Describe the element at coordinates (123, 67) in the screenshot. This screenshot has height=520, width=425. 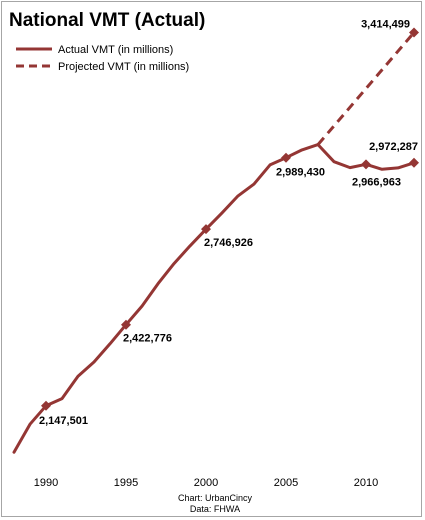
I see `legend-label-2: Projected VMT (in millions)` at that location.